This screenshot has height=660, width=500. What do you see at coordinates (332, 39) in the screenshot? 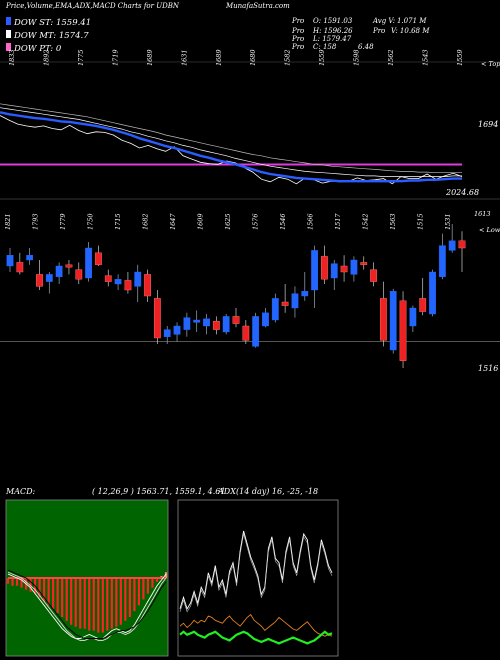
I see `stat-low: L: 1579.47` at bounding box center [332, 39].